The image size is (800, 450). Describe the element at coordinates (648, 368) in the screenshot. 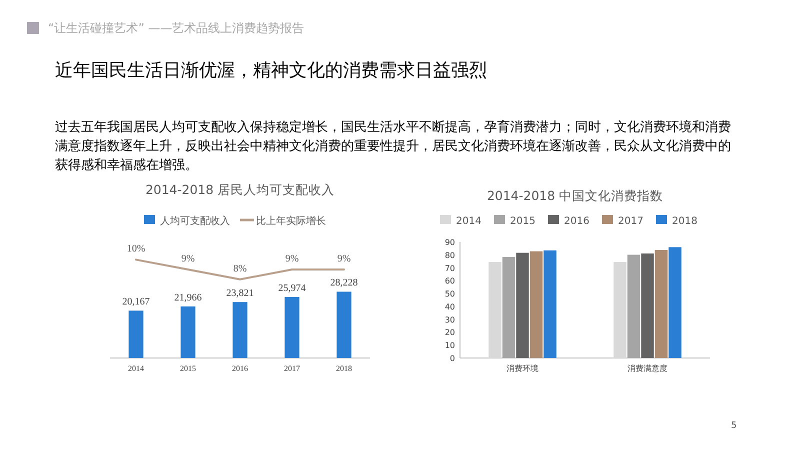

I see `x-tick-label: 消费满意度` at that location.